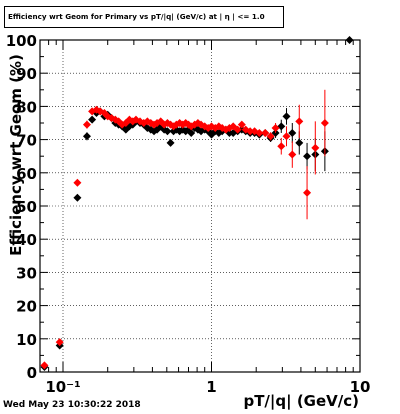  What do you see at coordinates (360, 387) in the screenshot?
I see `x-tick-label: 10` at bounding box center [360, 387].